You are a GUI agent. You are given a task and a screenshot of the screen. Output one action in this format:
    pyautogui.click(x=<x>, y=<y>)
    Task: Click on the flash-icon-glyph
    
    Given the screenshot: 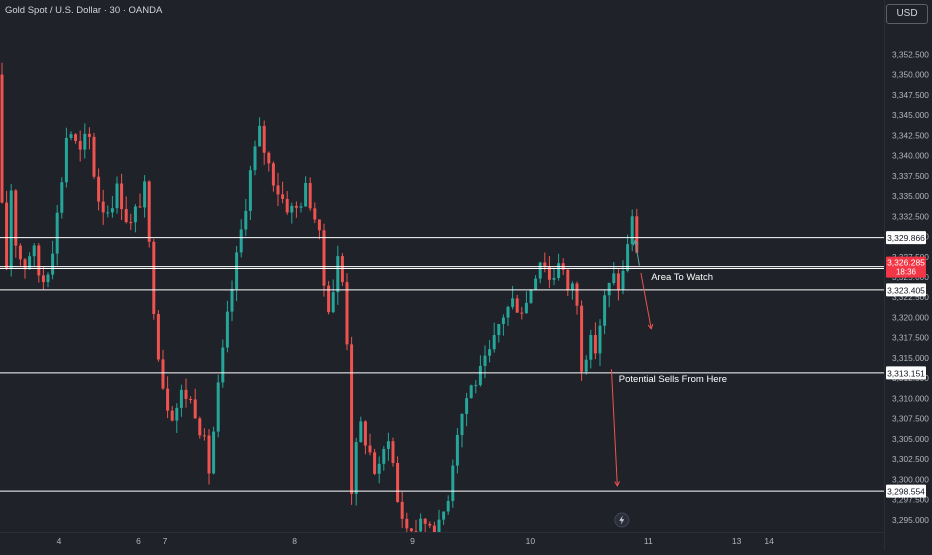 What is the action you would take?
    pyautogui.click(x=622, y=520)
    